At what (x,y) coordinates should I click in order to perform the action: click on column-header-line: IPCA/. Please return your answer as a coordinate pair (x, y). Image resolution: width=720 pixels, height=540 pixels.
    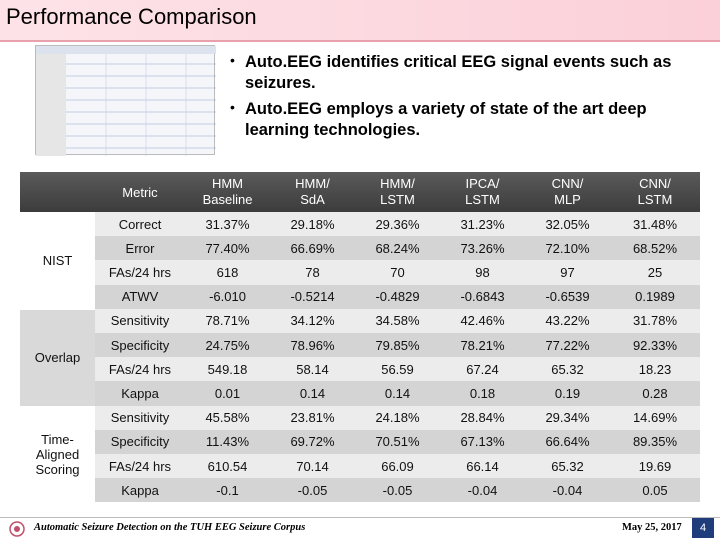
    Looking at the image, I should click on (482, 183).